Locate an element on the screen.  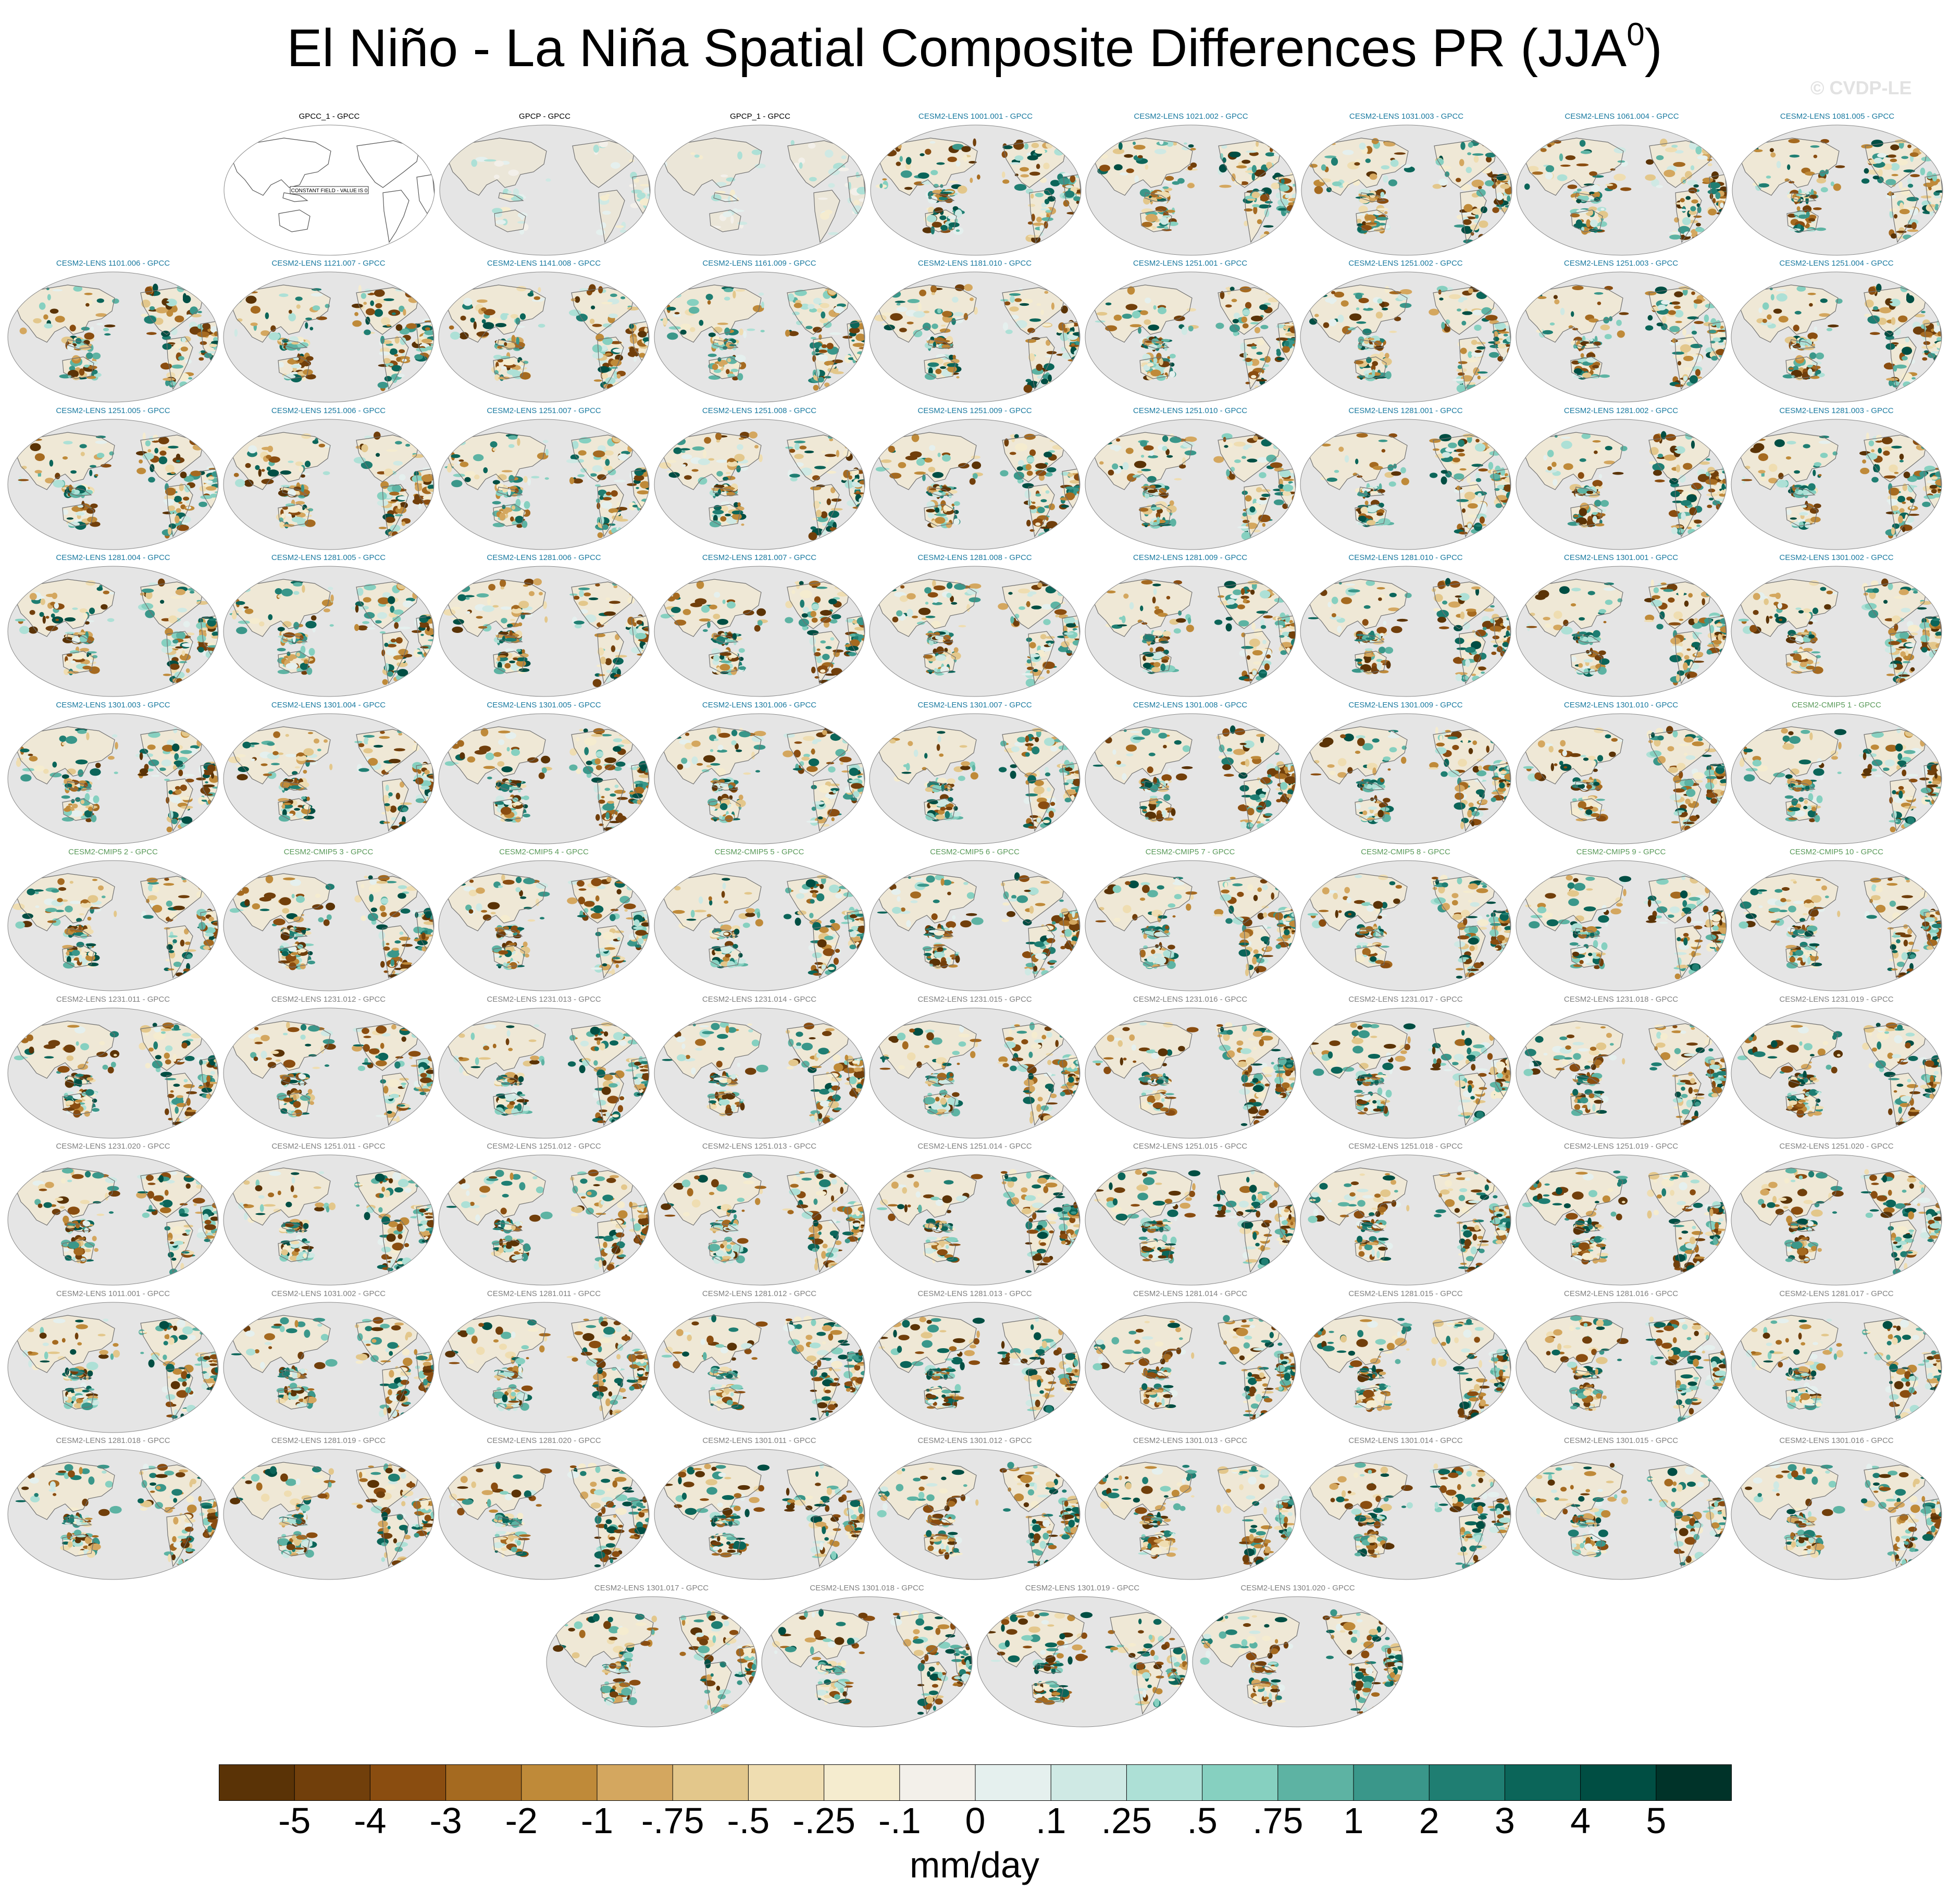
map-panel-title: CESM2-LENS 1161.009 - GPCC is located at coordinates (759, 263).